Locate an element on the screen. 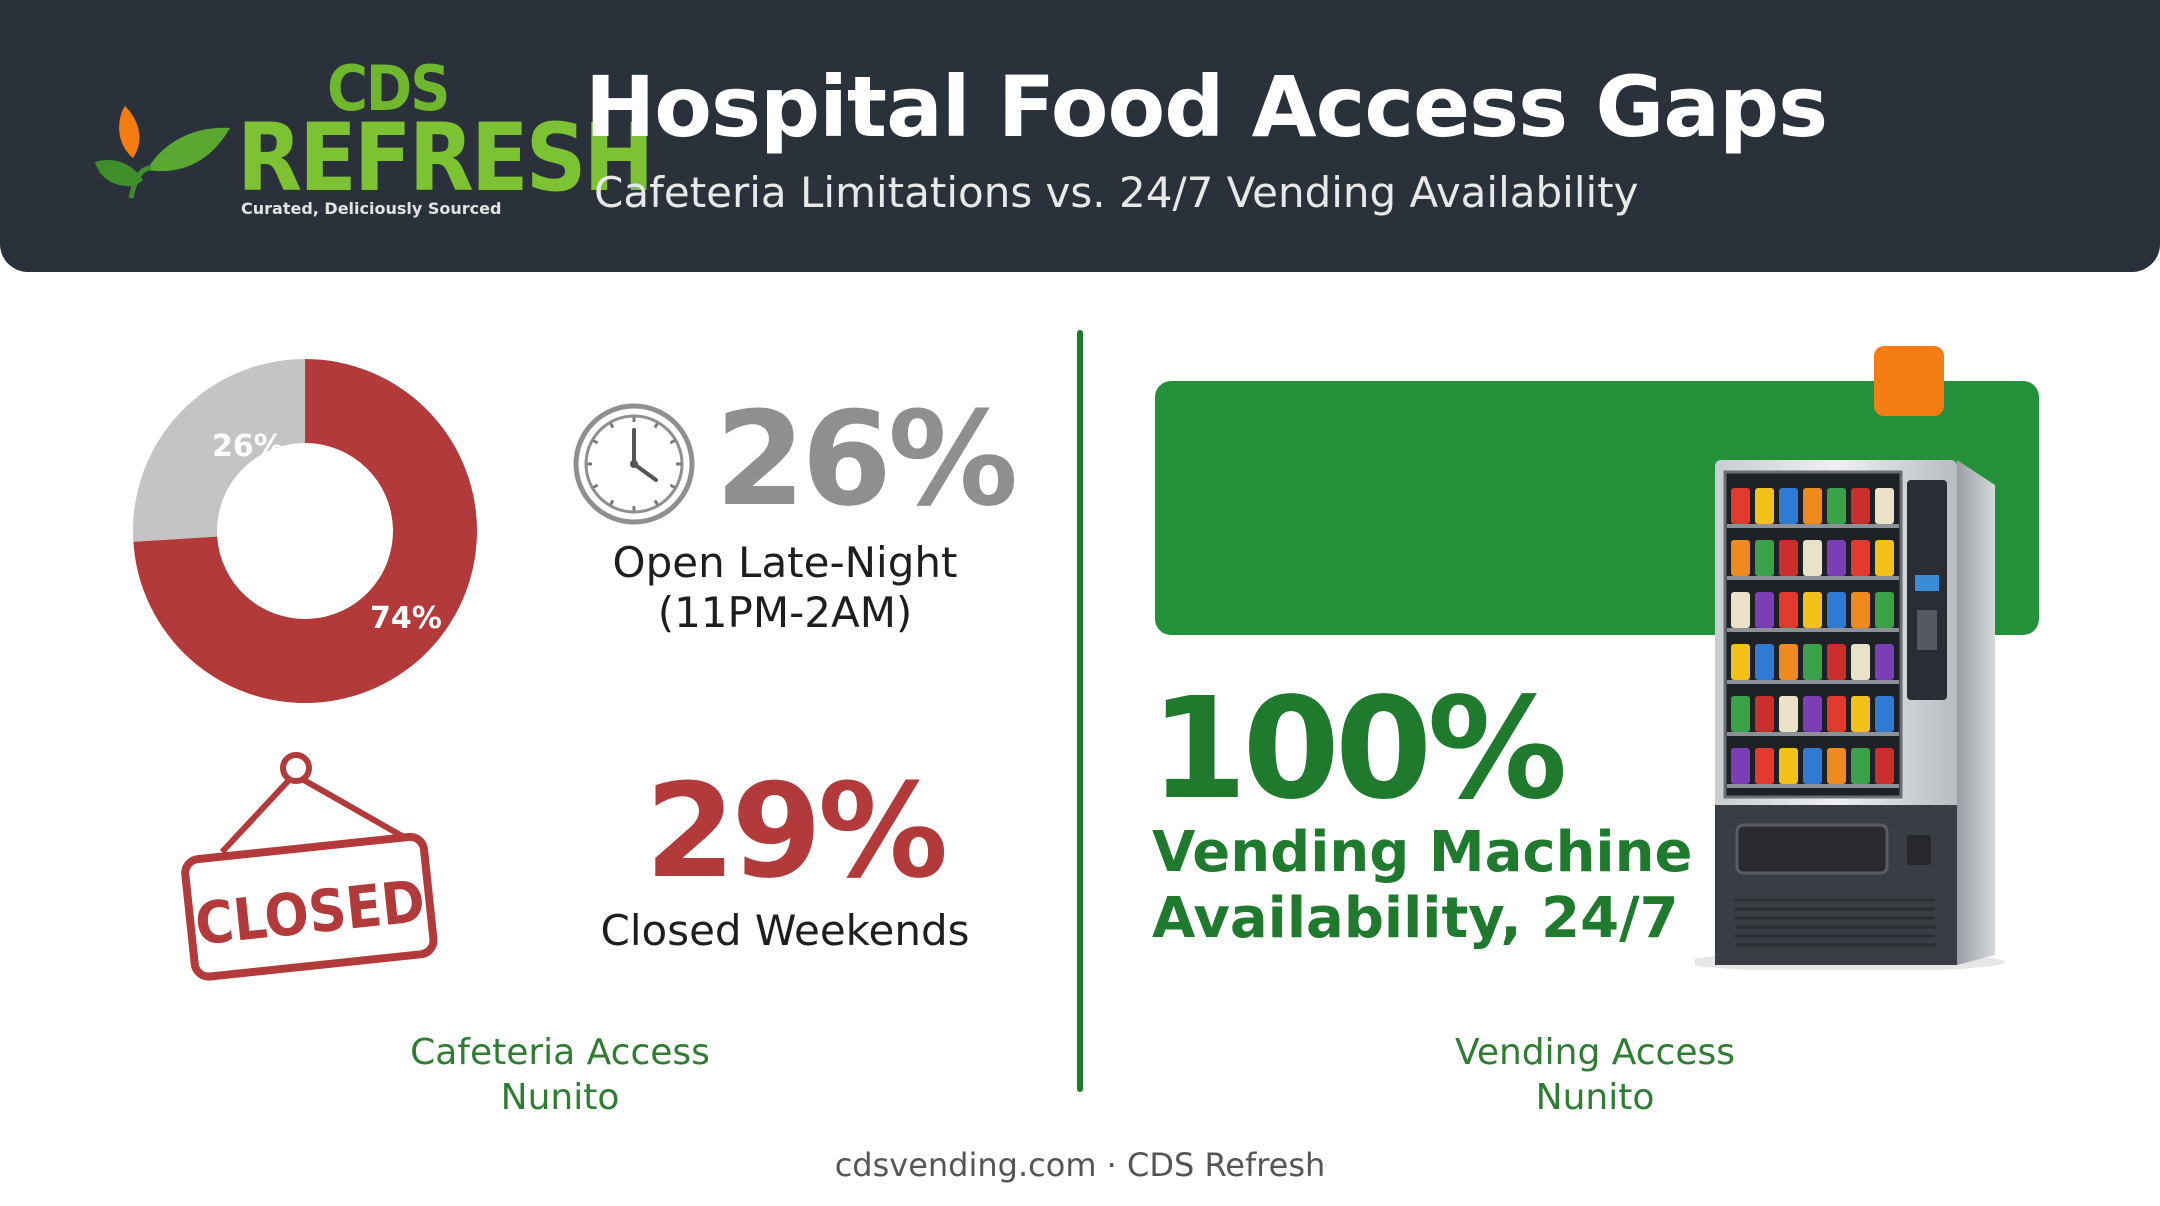 The image size is (2160, 1206). orange-accent-square is located at coordinates (1909, 381).